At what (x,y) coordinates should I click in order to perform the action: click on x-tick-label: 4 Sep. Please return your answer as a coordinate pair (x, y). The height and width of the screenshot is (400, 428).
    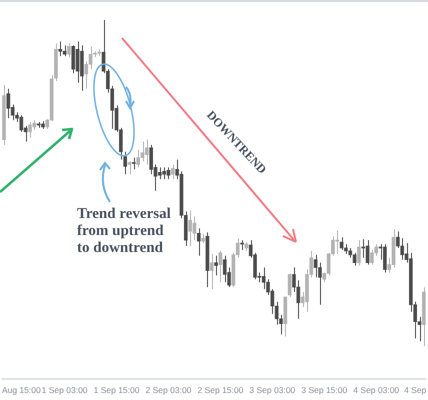
    Looking at the image, I should click on (415, 390).